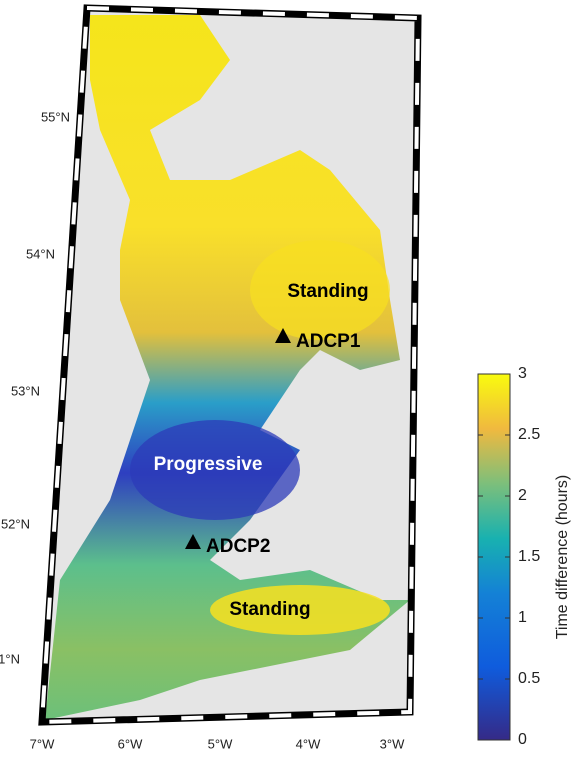  Describe the element at coordinates (529, 556) in the screenshot. I see `colorbar-tick-label: 1.5` at that location.